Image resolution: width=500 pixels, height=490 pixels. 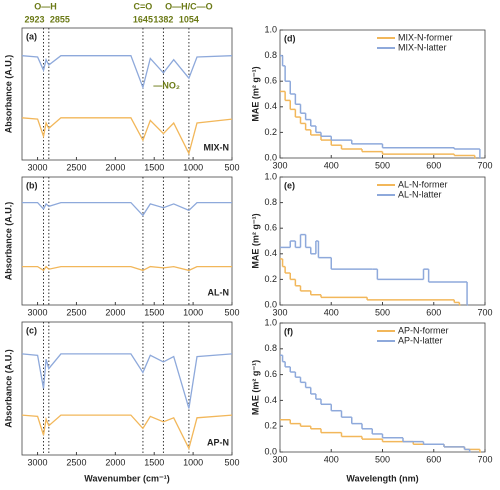 I want to click on wavenumber-label: 2855, so click(x=60, y=19).